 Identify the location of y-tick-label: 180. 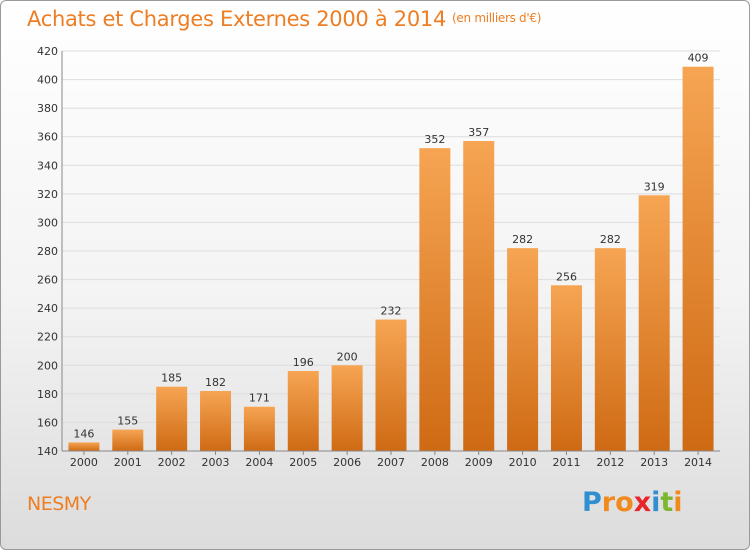
(47, 394).